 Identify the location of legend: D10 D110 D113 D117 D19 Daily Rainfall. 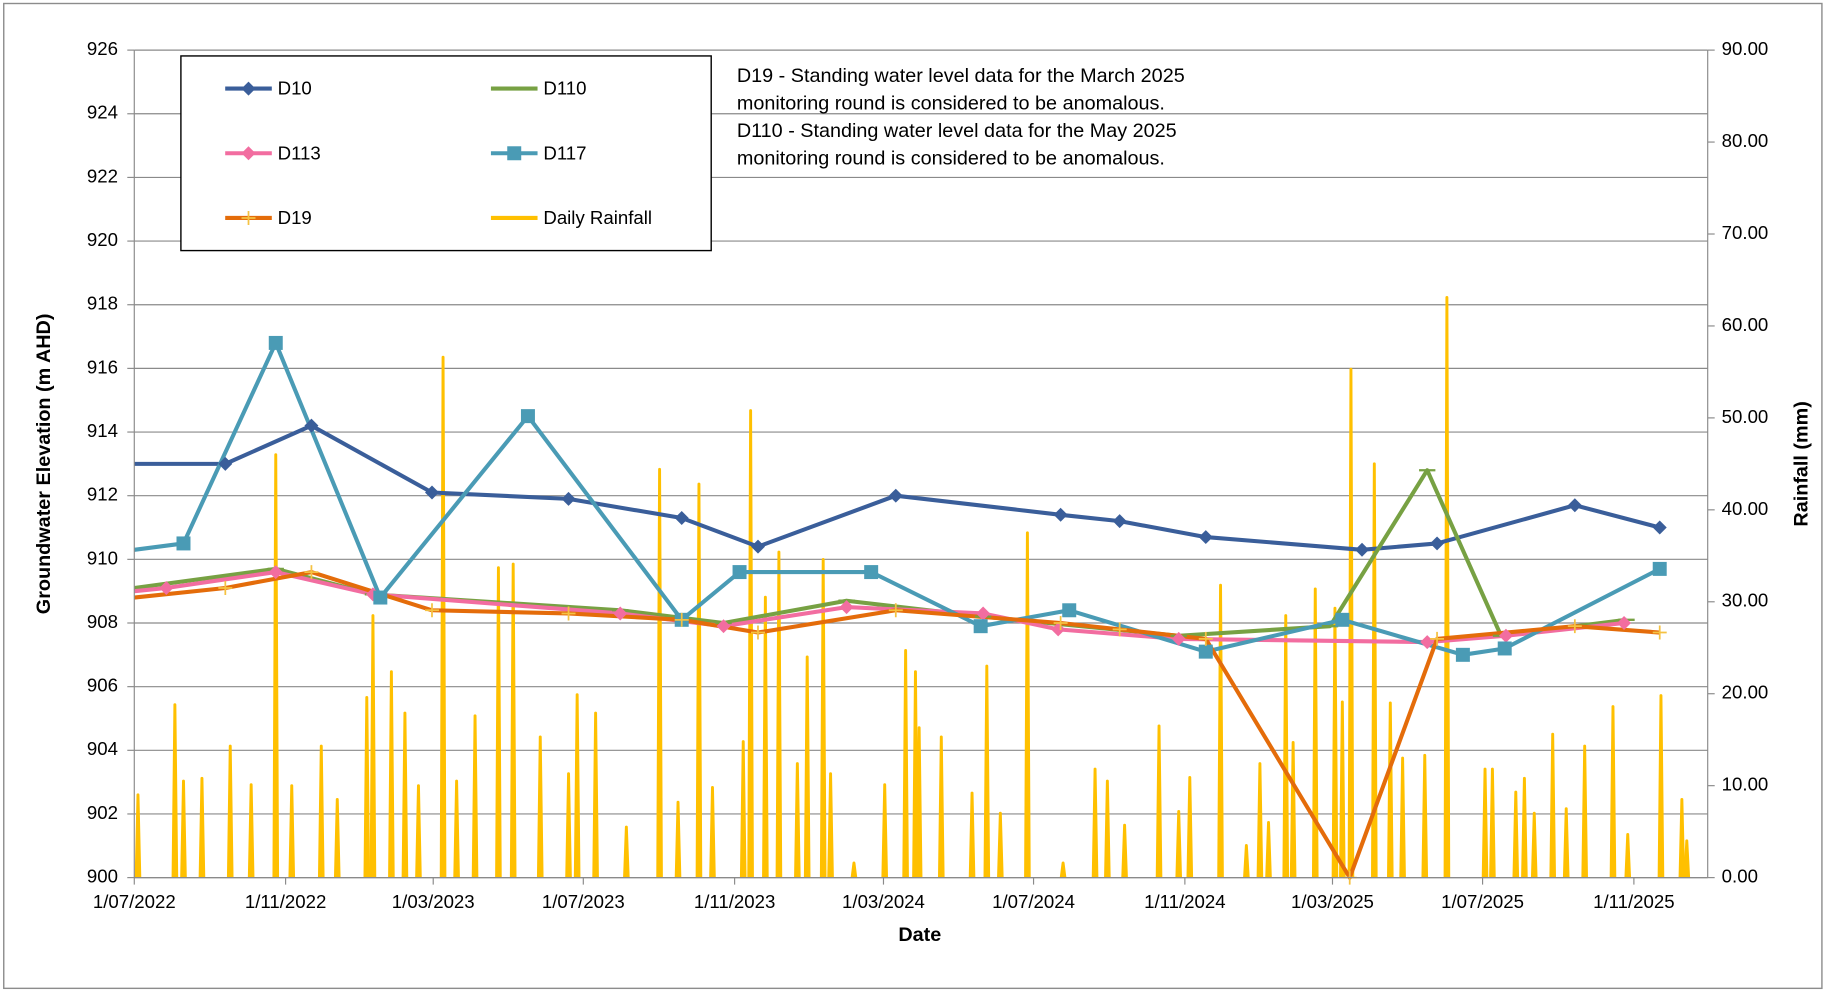
(446, 153).